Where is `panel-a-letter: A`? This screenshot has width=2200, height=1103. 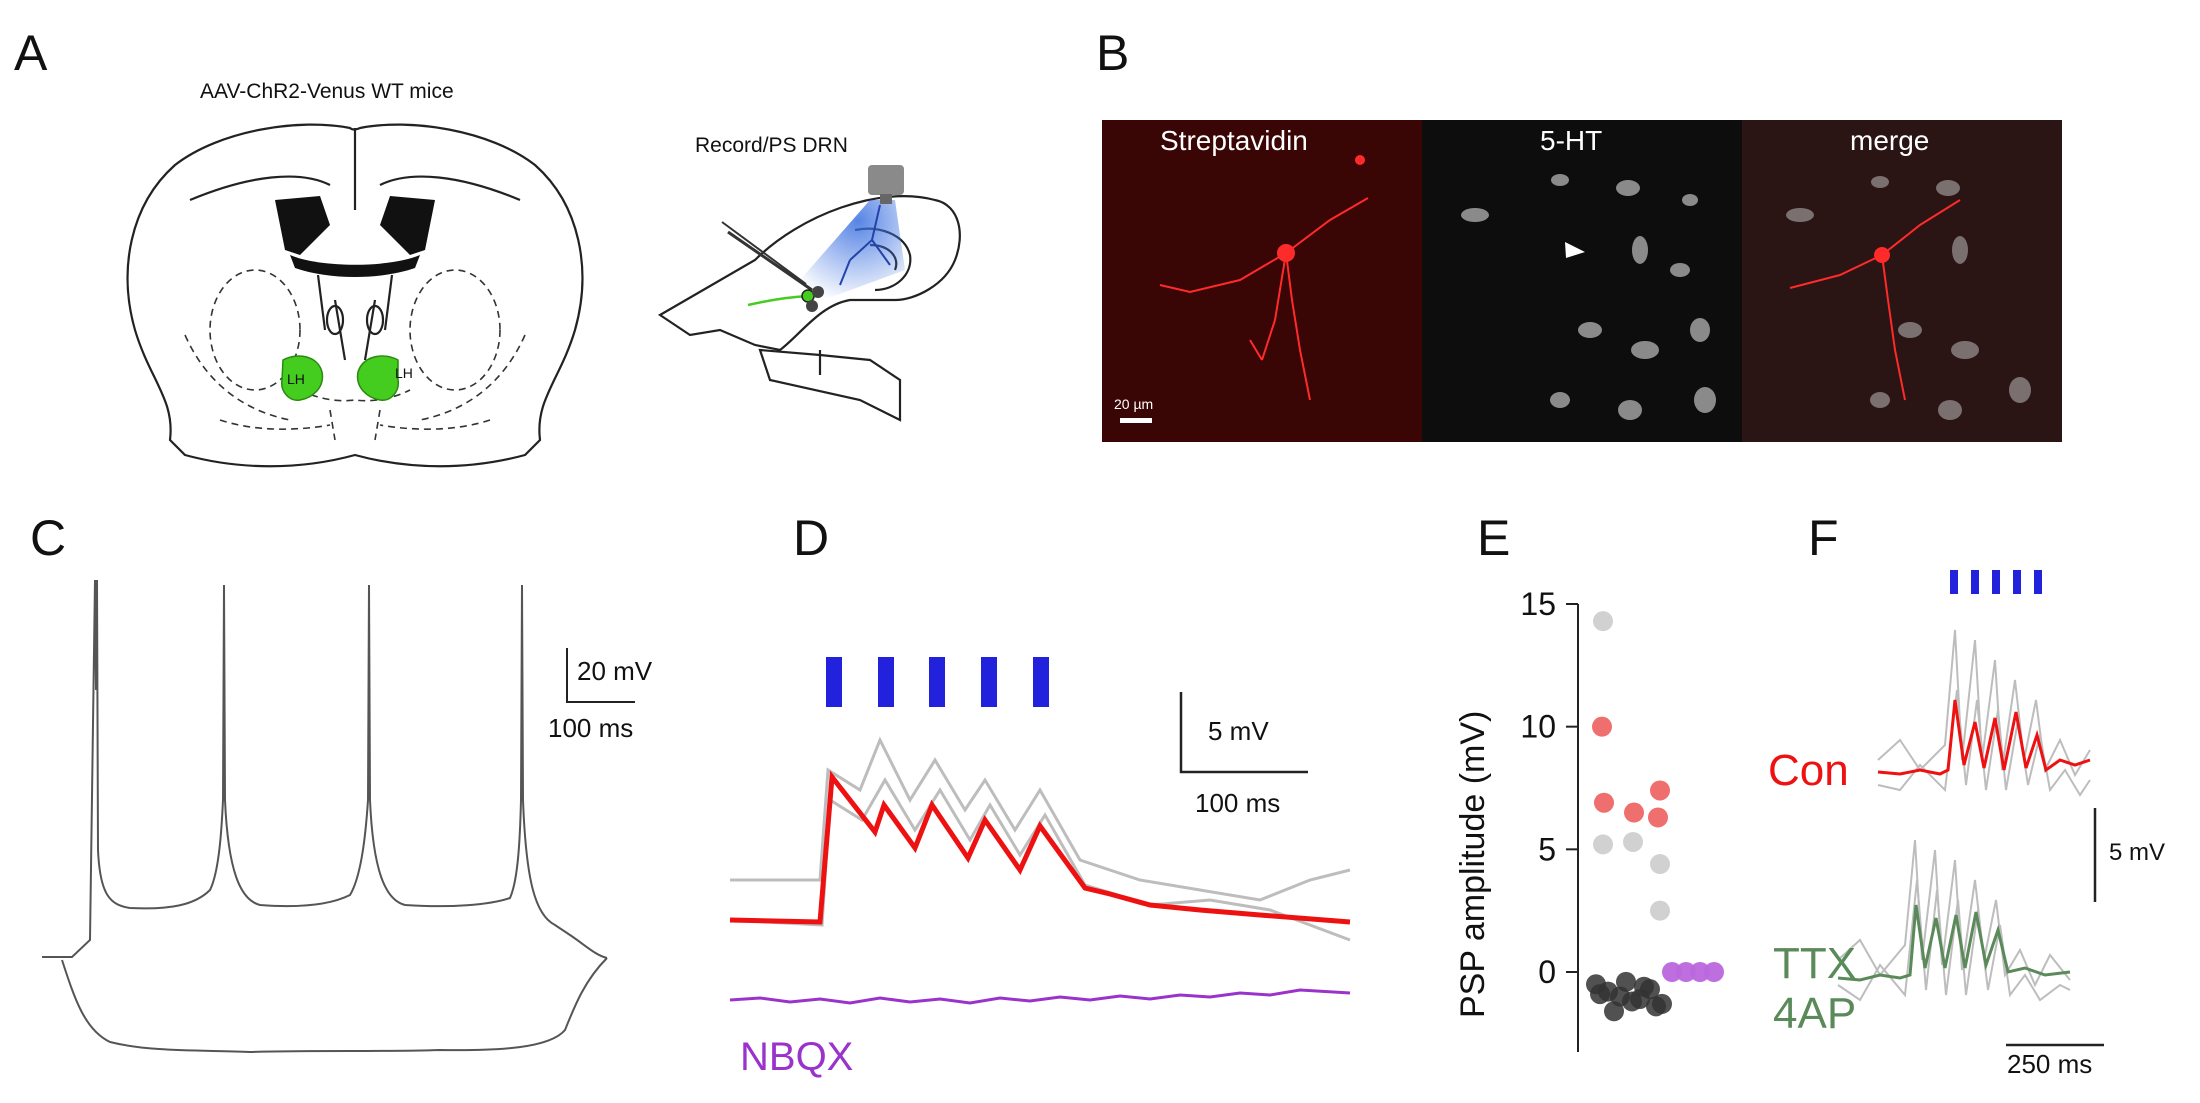 panel-a-letter: A is located at coordinates (31, 53).